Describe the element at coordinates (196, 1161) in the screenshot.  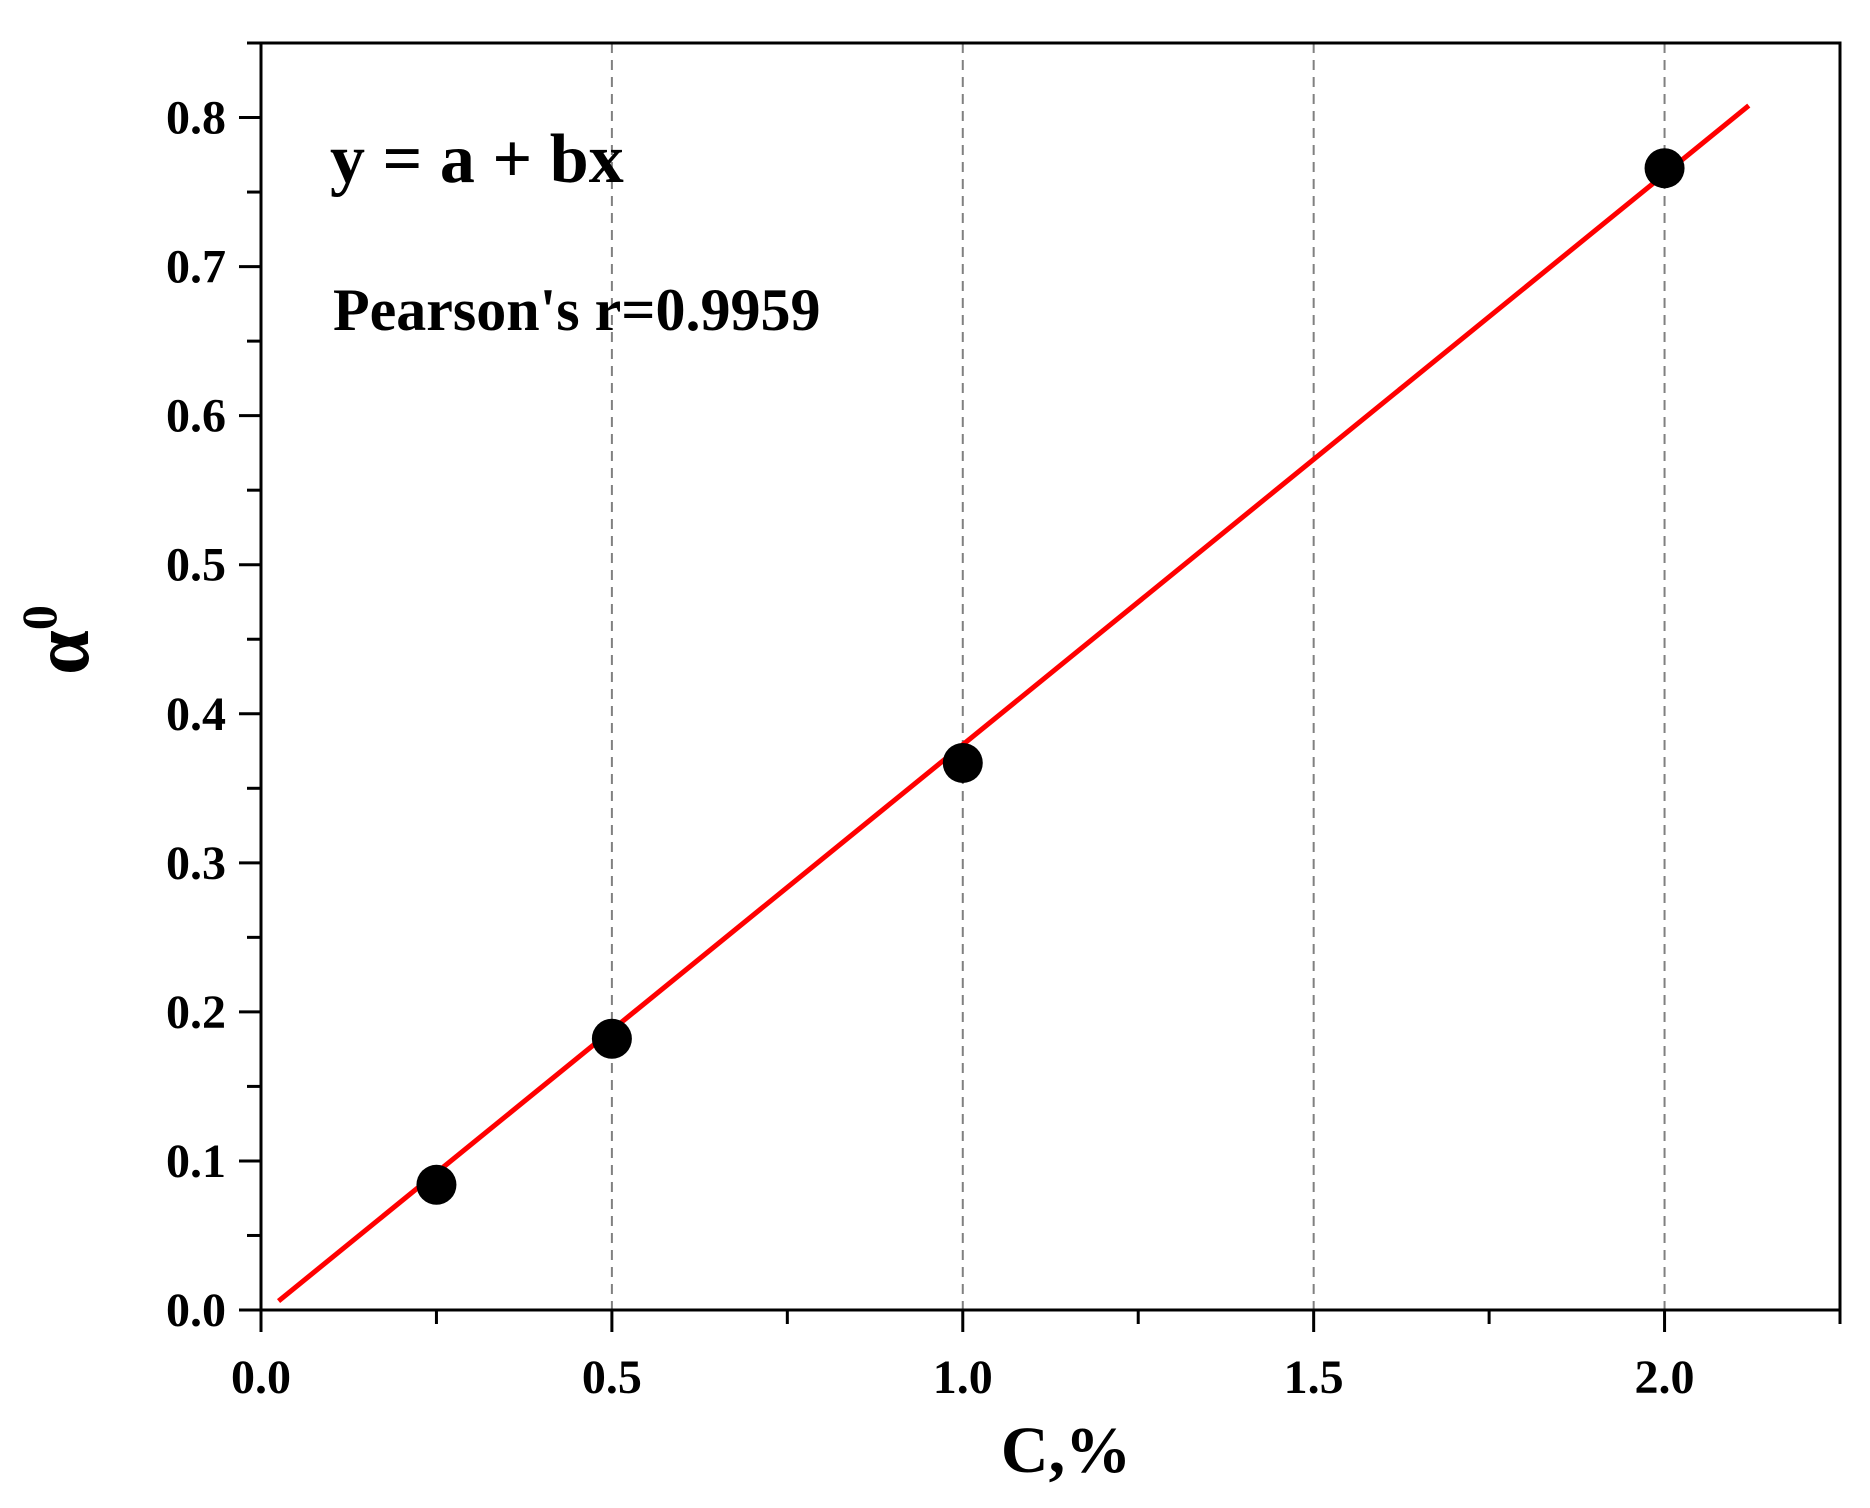
I see `y-tick-label-1: 0.1` at that location.